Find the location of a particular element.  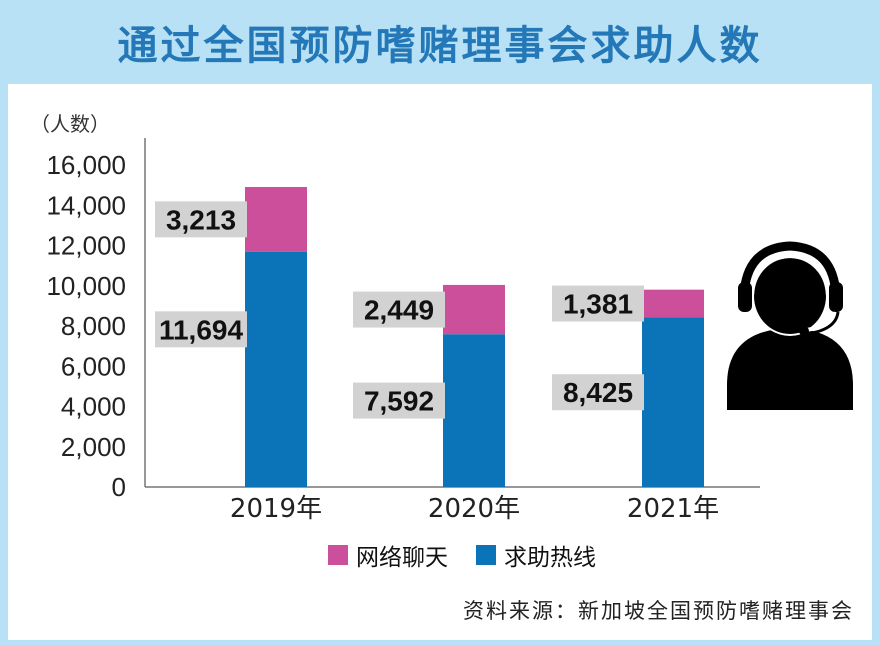

legend-label-online-chat: 网络聊天 is located at coordinates (402, 558).